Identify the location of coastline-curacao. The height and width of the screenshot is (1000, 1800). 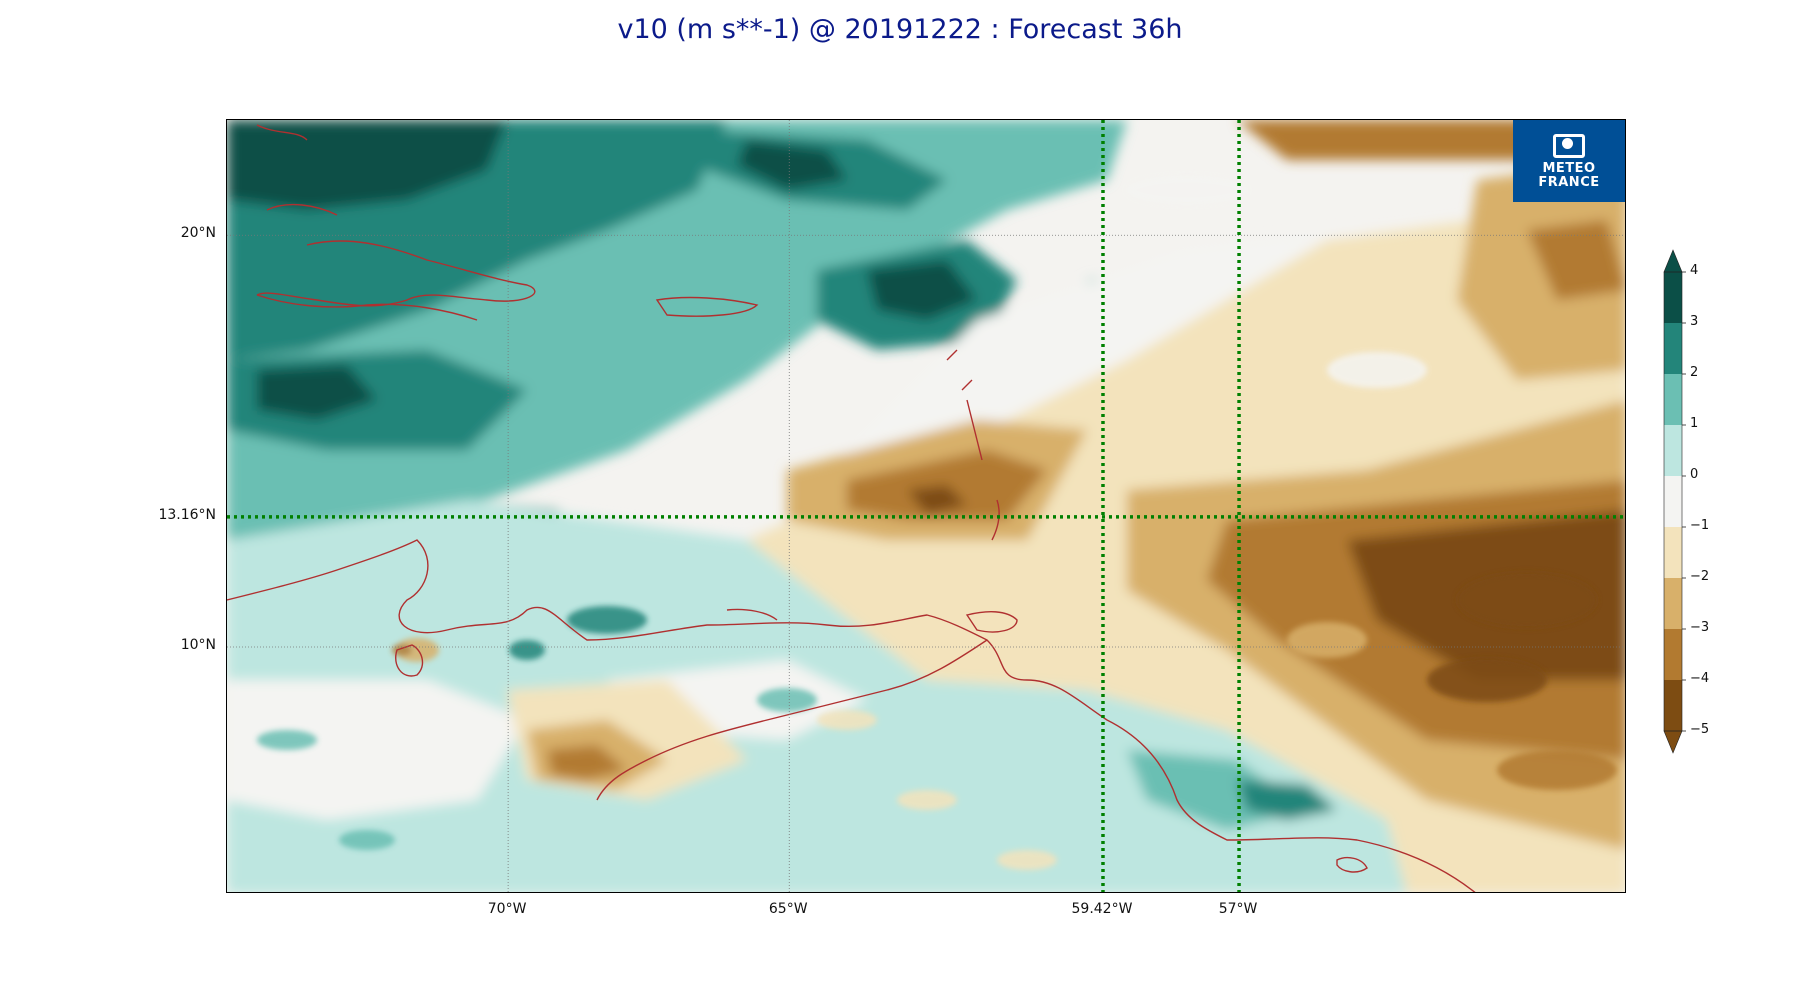
(752, 614).